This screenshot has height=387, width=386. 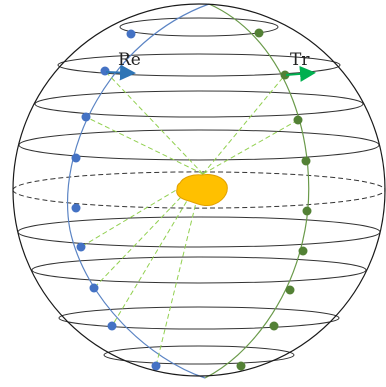 What do you see at coordinates (300, 73) in the screenshot?
I see `transmitter-arrow` at bounding box center [300, 73].